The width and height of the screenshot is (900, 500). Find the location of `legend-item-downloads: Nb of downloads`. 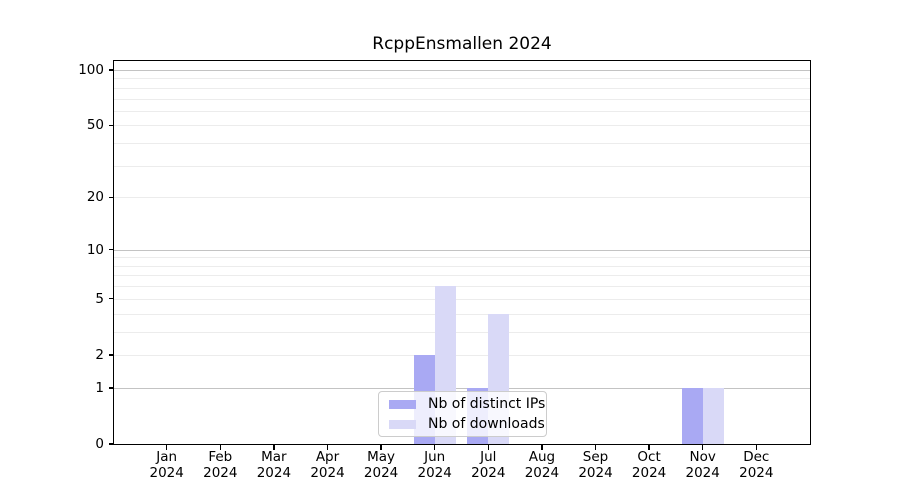

legend-item-downloads: Nb of downloads is located at coordinates (467, 424).